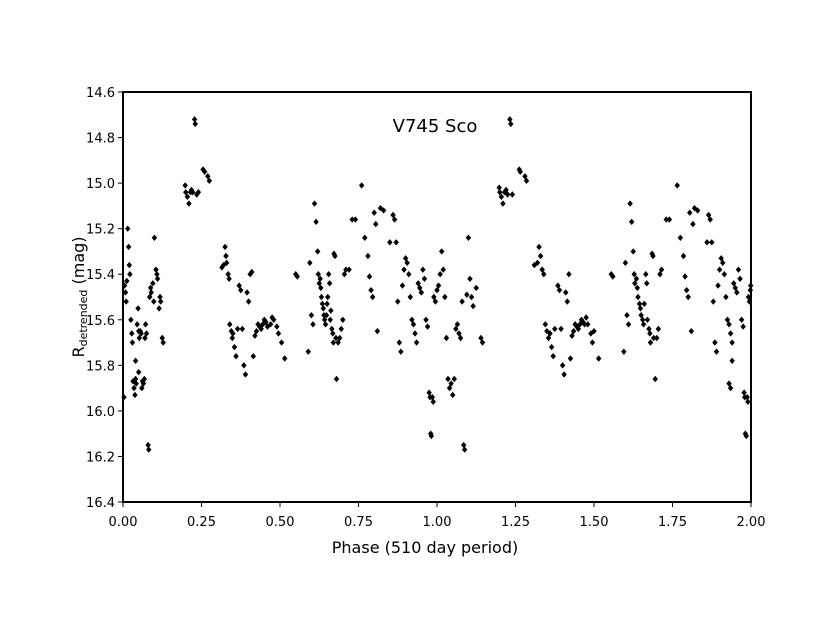 This screenshot has width=830, height=642. Describe the element at coordinates (280, 522) in the screenshot. I see `x-tick-label: 0.50` at that location.